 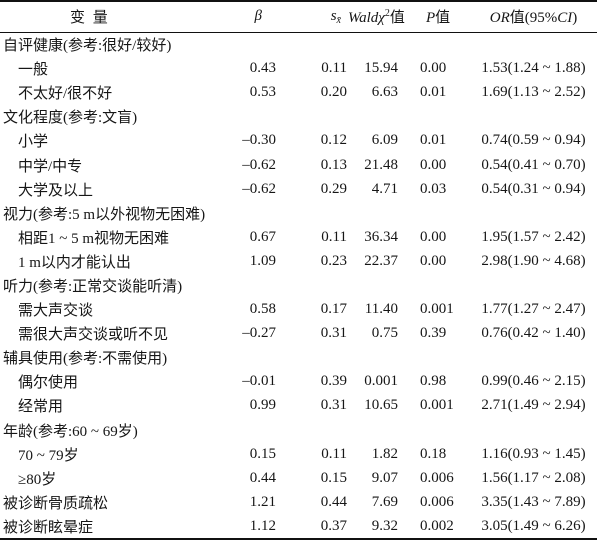 What do you see at coordinates (533, 260) in the screenshot?
I see `or-ci-value: 2.98(1.90 ~ 4.68)` at bounding box center [533, 260].